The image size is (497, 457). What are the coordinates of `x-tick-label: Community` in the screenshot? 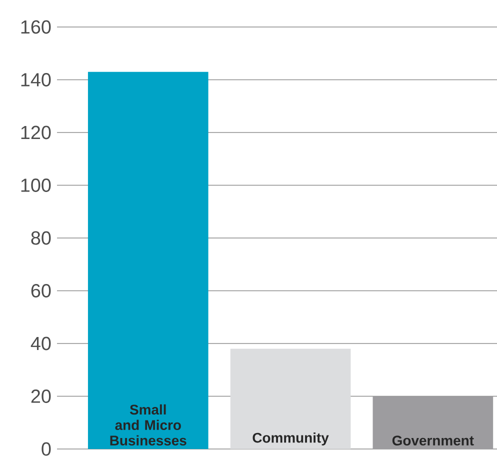 It's located at (290, 439).